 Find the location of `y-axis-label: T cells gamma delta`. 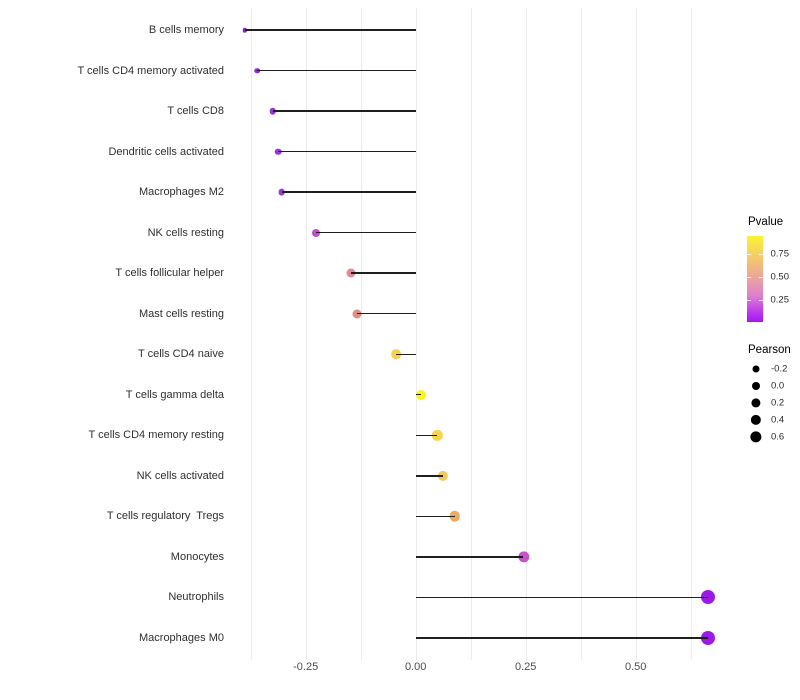

y-axis-label: T cells gamma delta is located at coordinates (174, 394).